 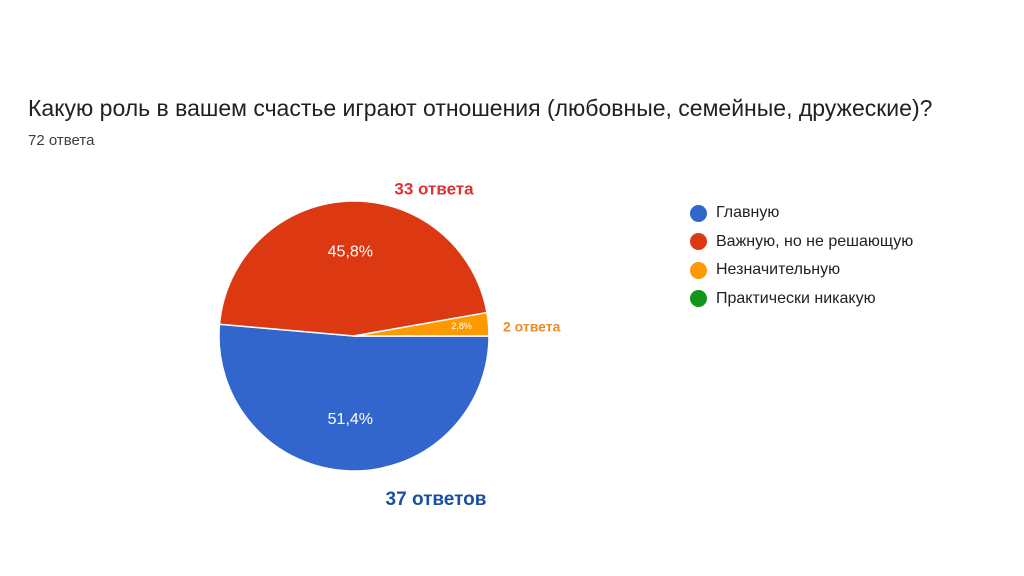 What do you see at coordinates (796, 298) in the screenshot?
I see `legend-label: Практически никакую` at bounding box center [796, 298].